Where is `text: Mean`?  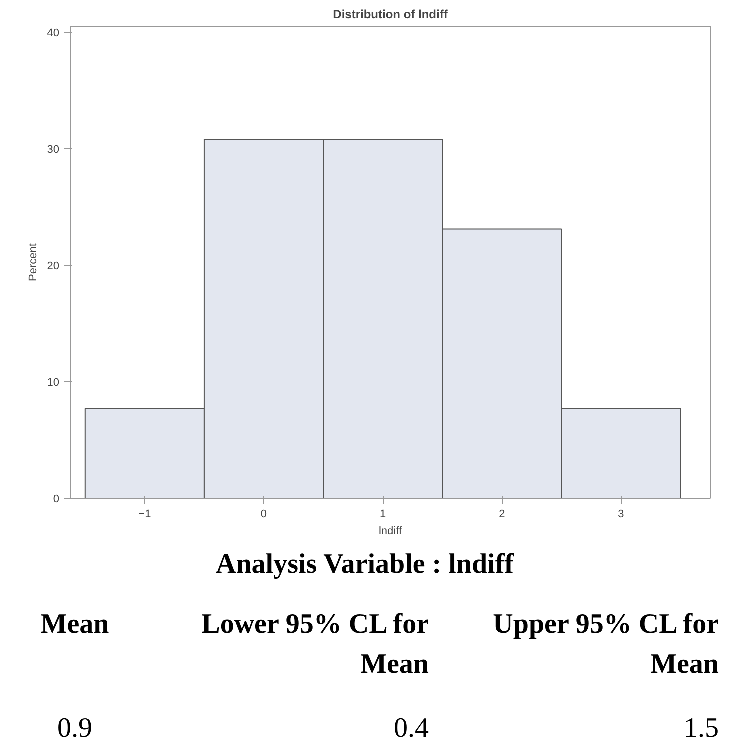
text: Mean is located at coordinates (75, 625).